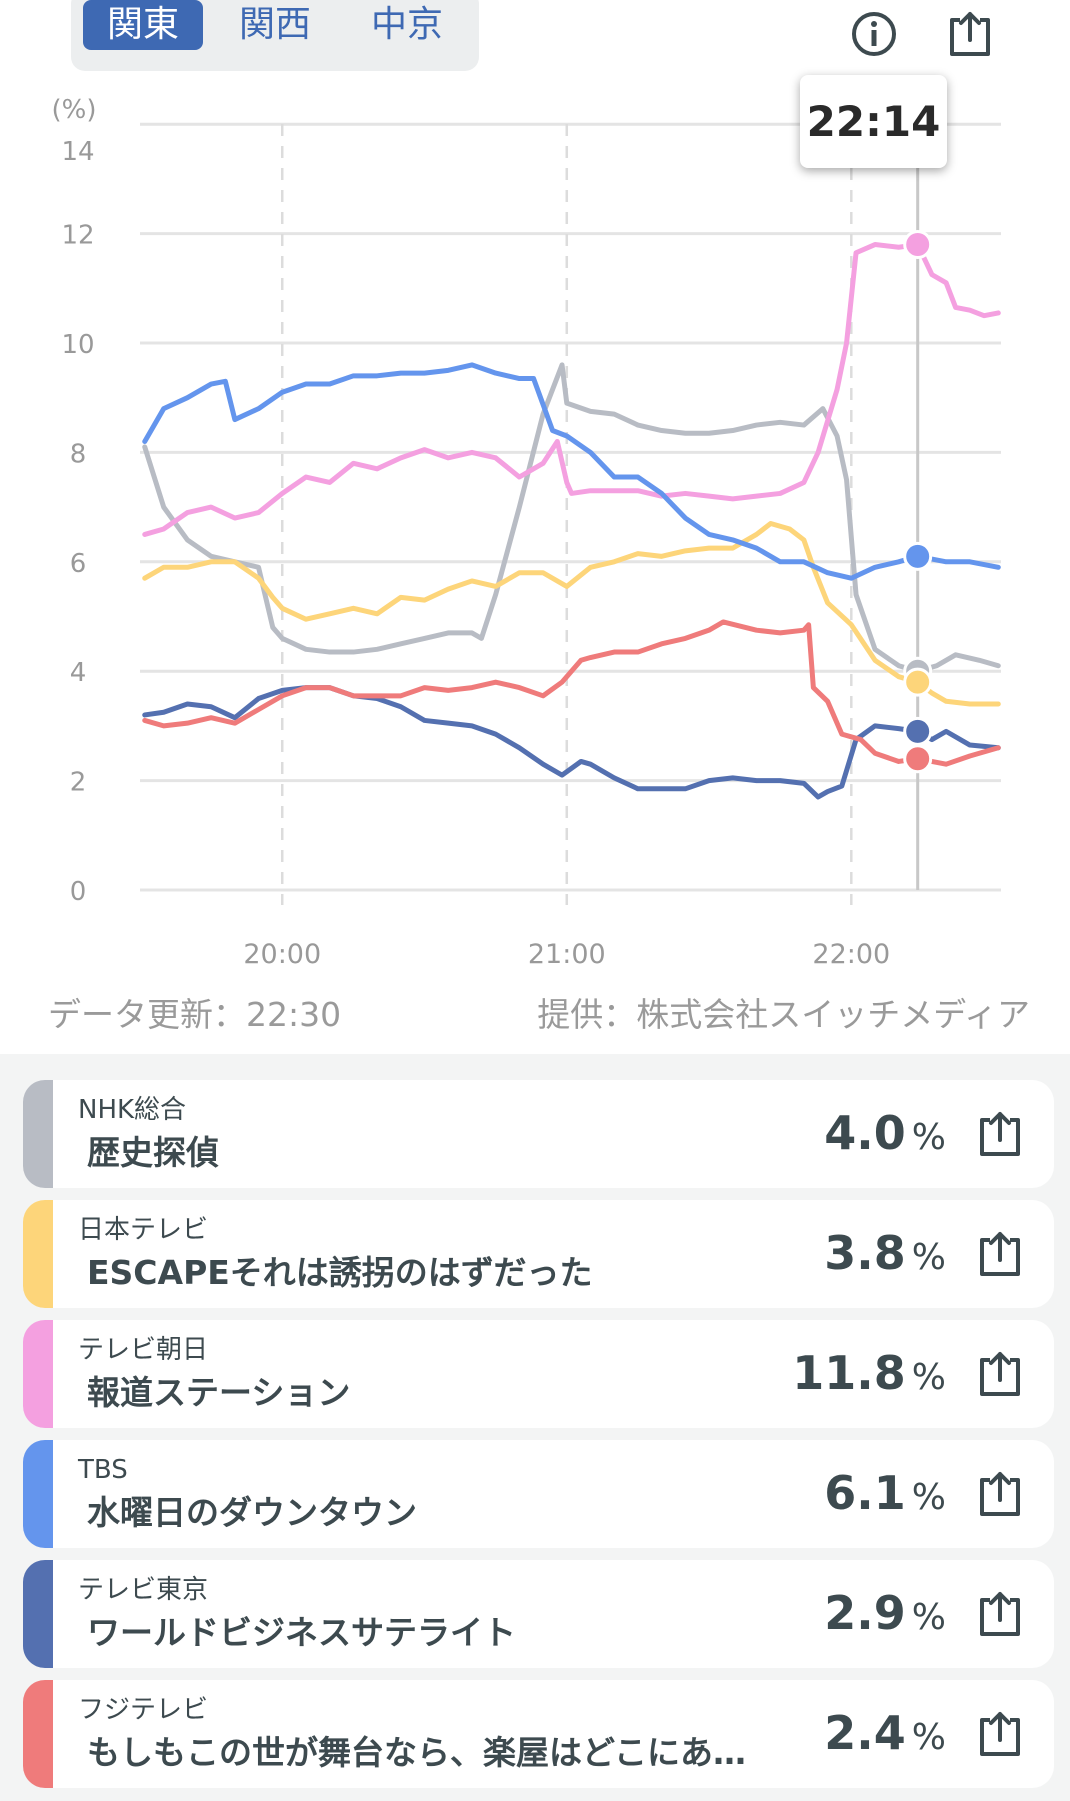  What do you see at coordinates (865, 1253) in the screenshot?
I see `rating-number: 3.8` at bounding box center [865, 1253].